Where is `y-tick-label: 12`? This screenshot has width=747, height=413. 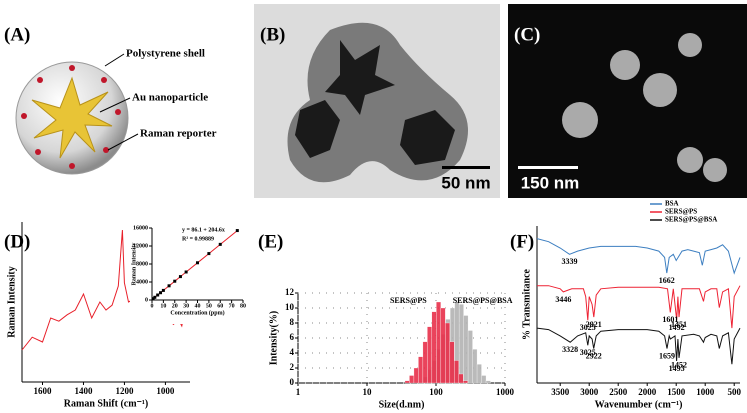
y-tick-label: 12 is located at coordinates (290, 292).